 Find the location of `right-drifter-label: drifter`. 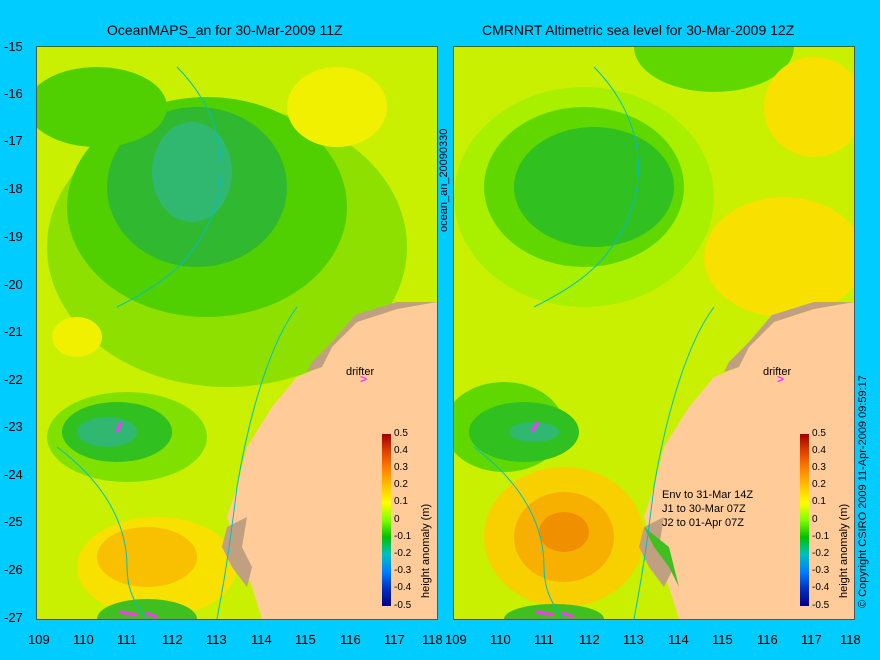

right-drifter-label: drifter is located at coordinates (777, 372).